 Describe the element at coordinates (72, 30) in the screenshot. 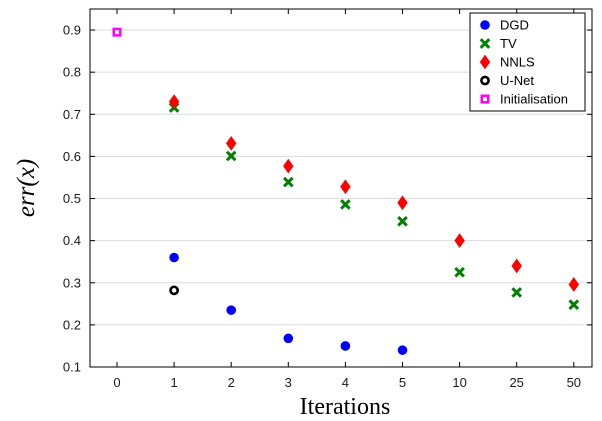

I see `y-tick-label: 0.9` at that location.